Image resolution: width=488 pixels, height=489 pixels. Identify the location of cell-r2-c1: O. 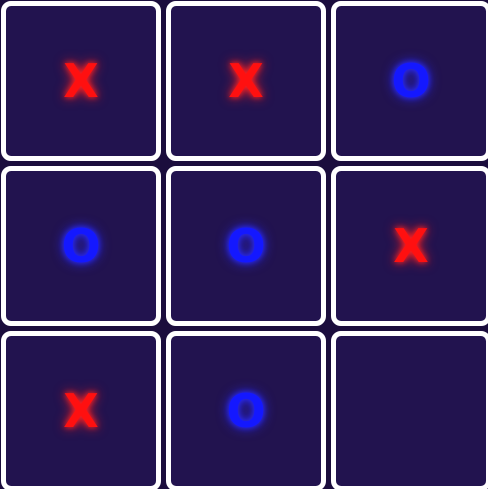
(81, 246).